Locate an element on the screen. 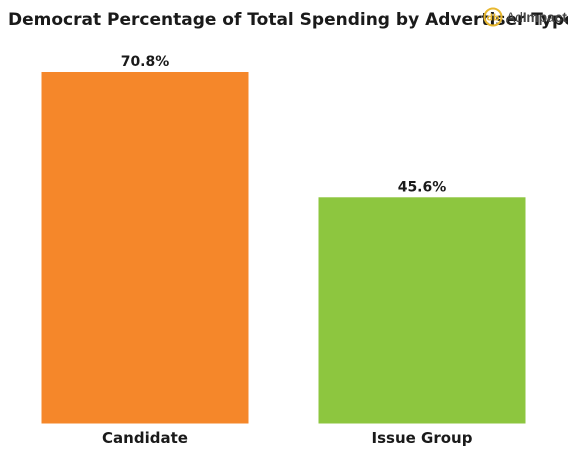 Image resolution: width=568 pixels, height=454 pixels. svg-text: db is located at coordinates (493, 19).